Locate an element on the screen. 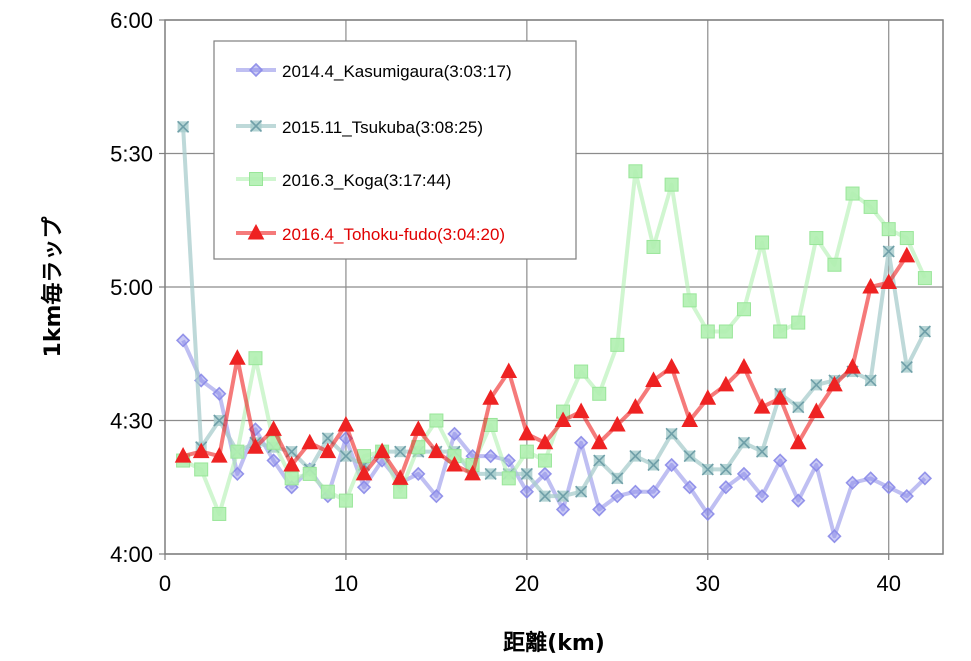  y-tick-label: 5:30 is located at coordinates (131, 154).